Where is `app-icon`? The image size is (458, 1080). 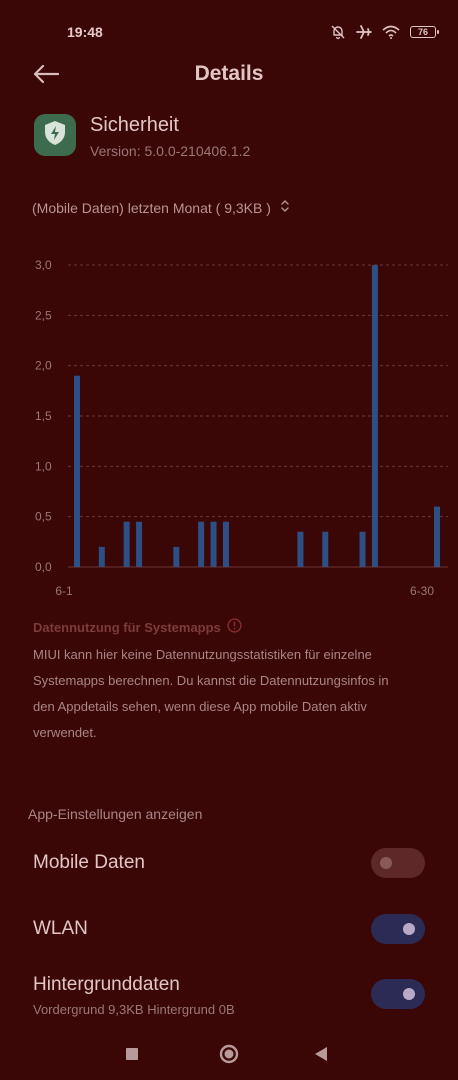
app-icon is located at coordinates (55, 135).